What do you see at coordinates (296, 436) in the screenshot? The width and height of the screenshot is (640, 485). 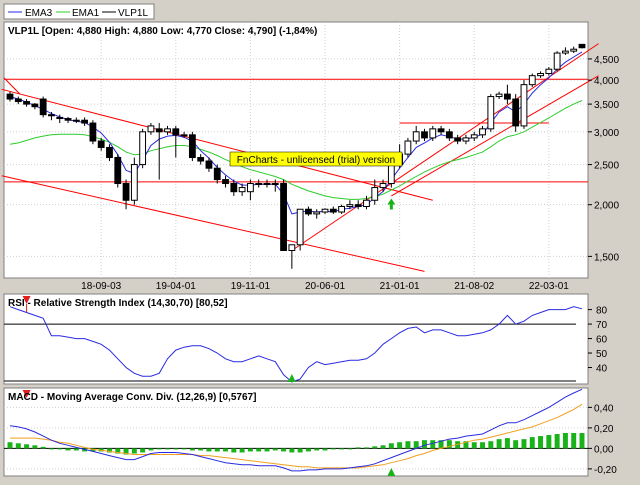 I see `macd-signal-line` at bounding box center [296, 436].